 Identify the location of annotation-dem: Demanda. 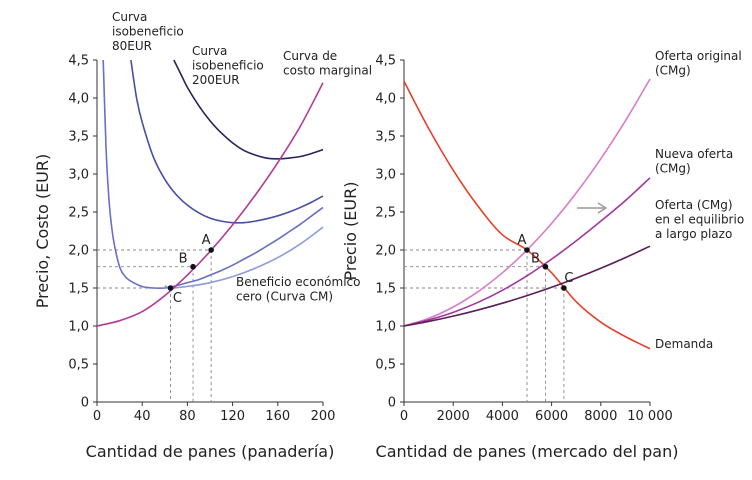
(684, 344).